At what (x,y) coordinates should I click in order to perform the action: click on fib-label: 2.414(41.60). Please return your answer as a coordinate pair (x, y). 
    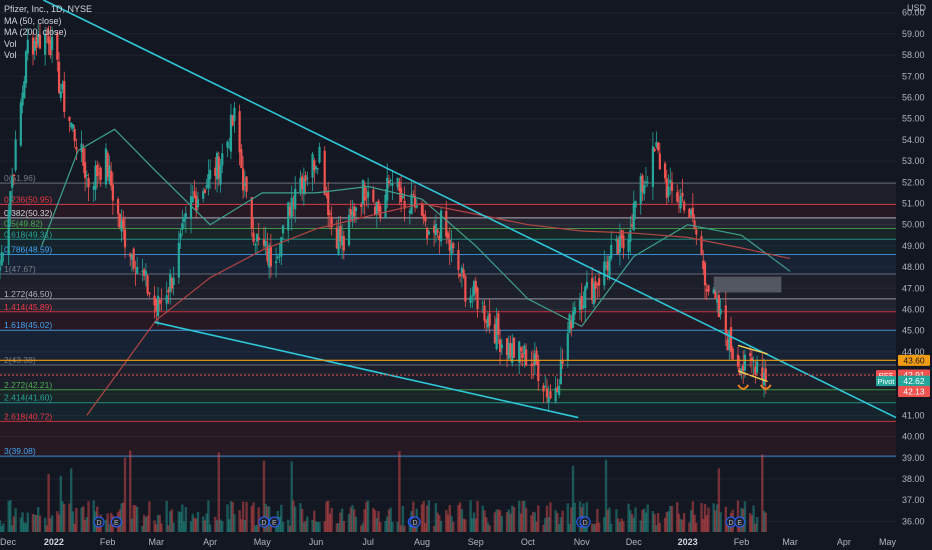
    Looking at the image, I should click on (28, 398).